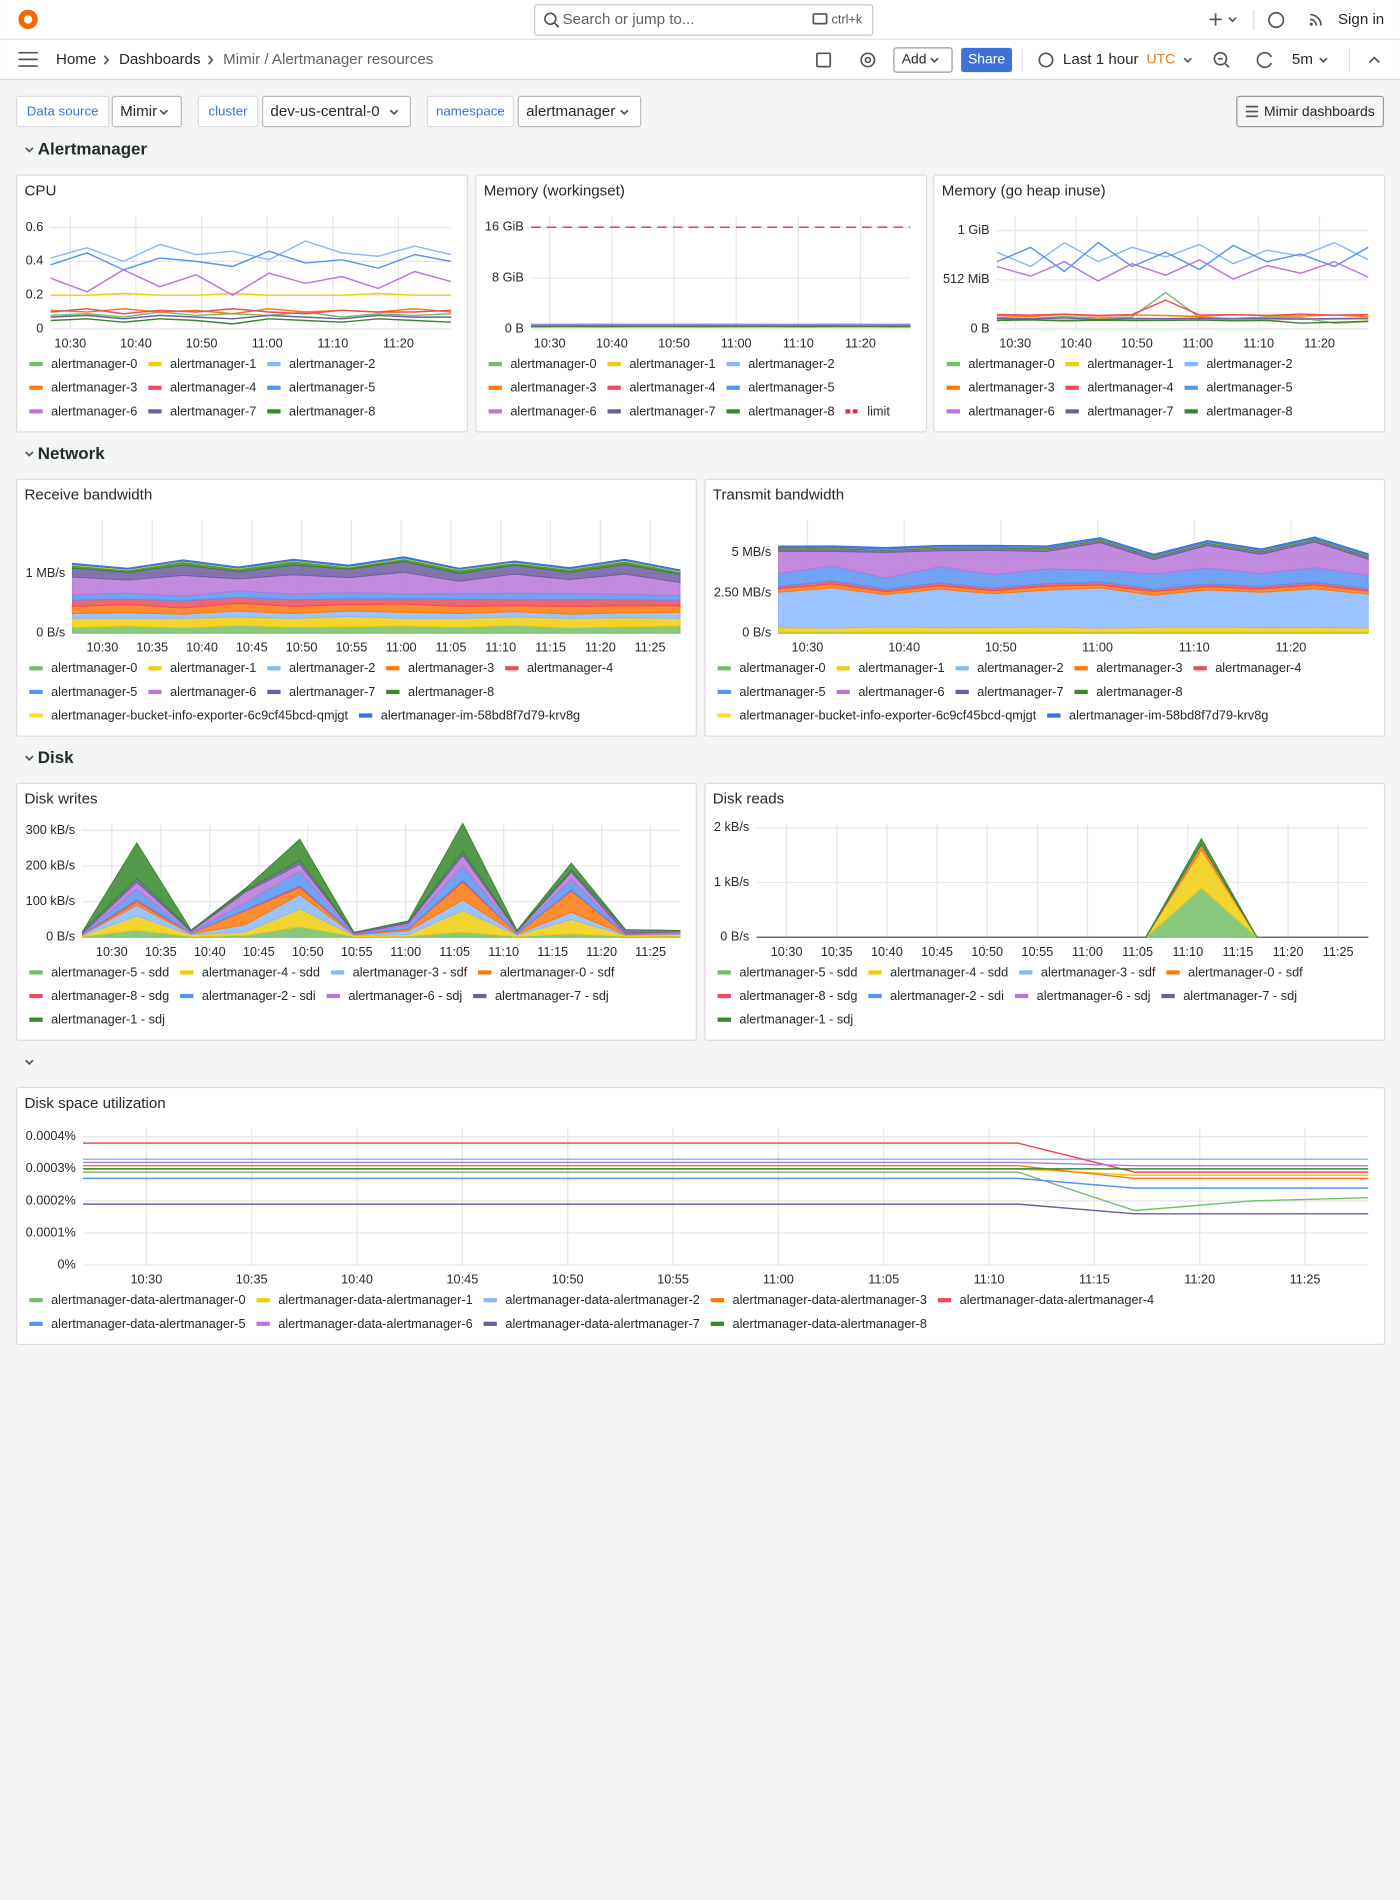 The image size is (1400, 1900). I want to click on row-title: Network, so click(71, 453).